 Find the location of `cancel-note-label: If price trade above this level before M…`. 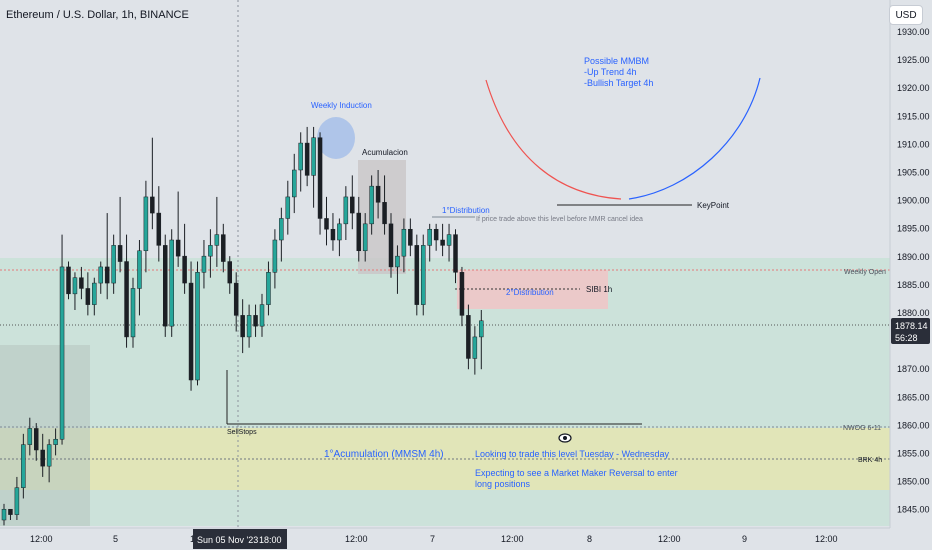

cancel-note-label: If price trade above this level before M… is located at coordinates (559, 219).